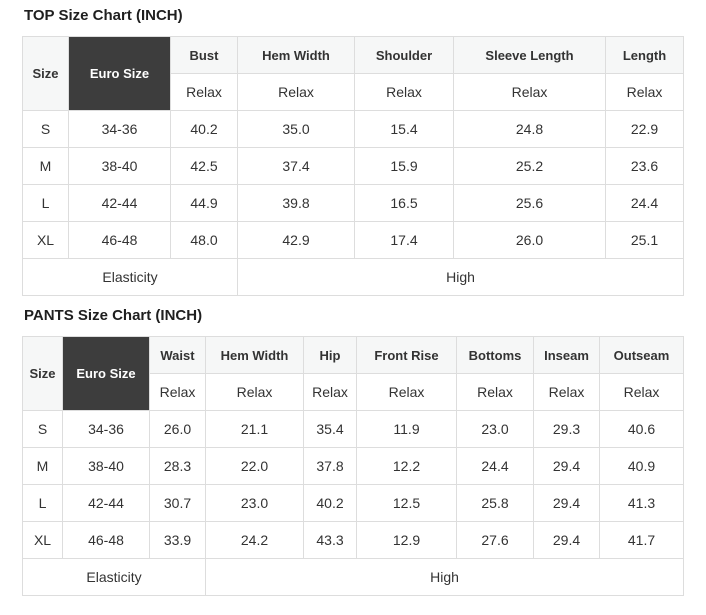 This screenshot has width=706, height=615. I want to click on value-cell: 43.3, so click(330, 540).